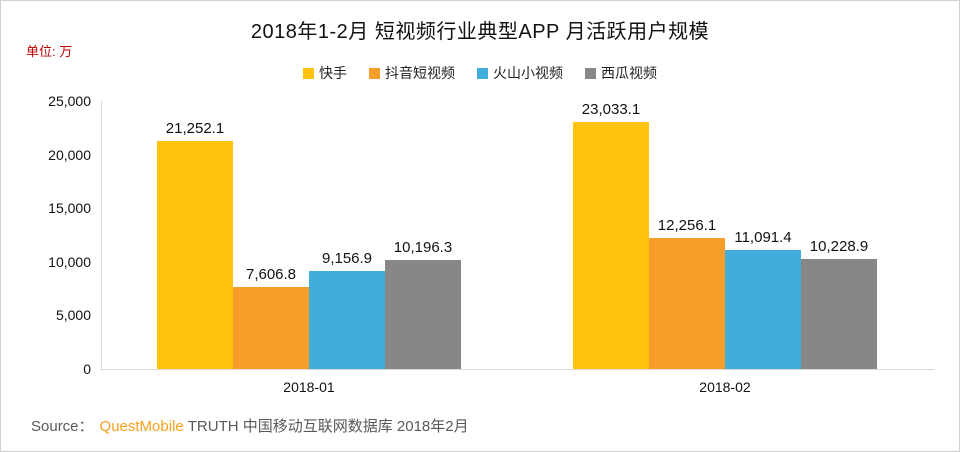  Describe the element at coordinates (271, 275) in the screenshot. I see `bar-value-label: 7,606.8` at that location.